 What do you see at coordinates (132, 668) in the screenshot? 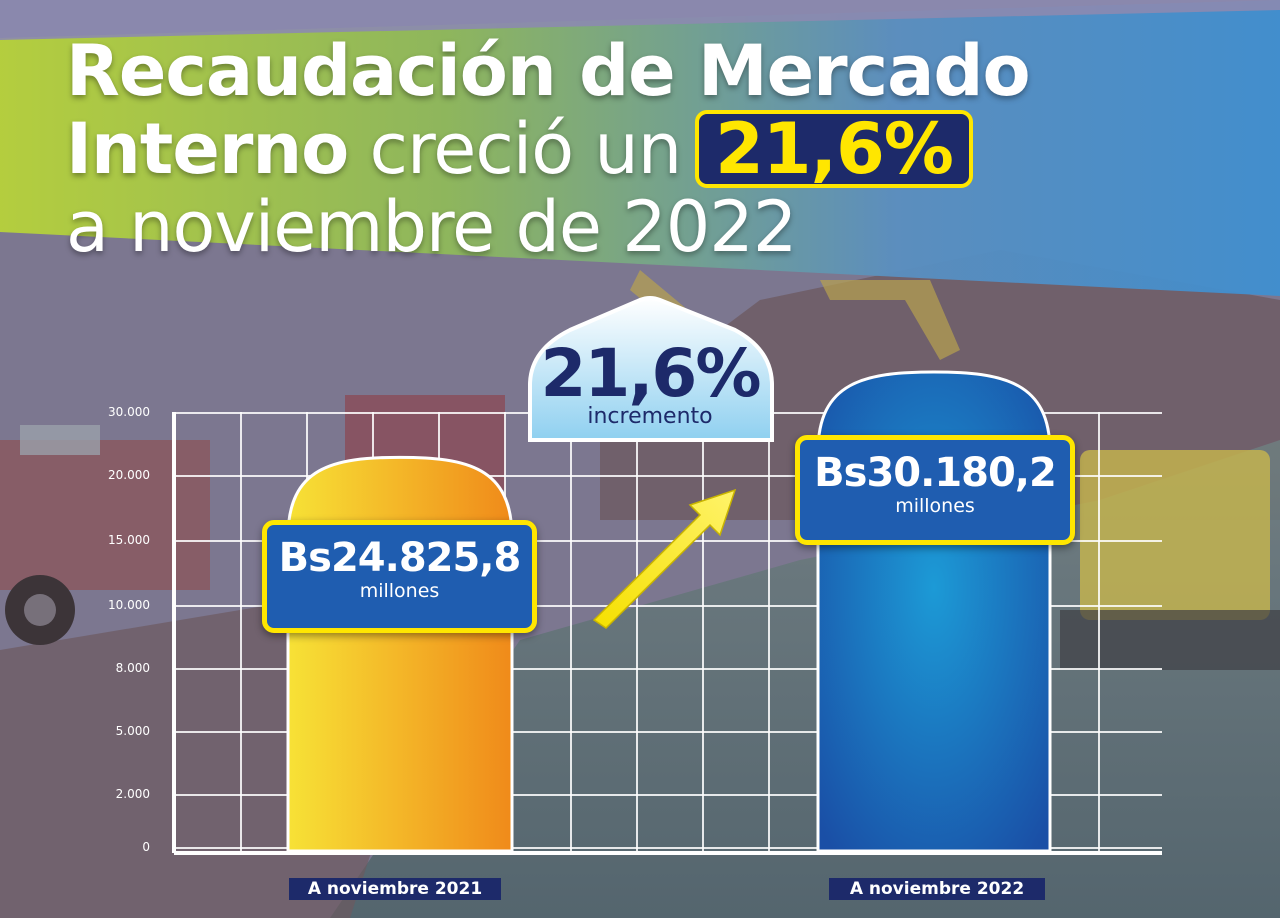
I see `y-tick-label: 8.000` at bounding box center [132, 668].